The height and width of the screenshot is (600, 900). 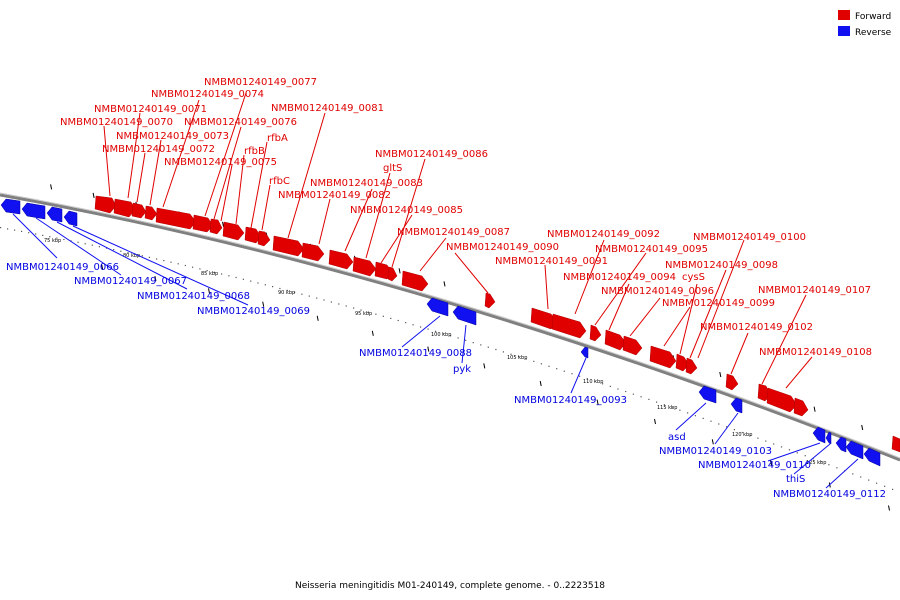 What do you see at coordinates (366, 183) in the screenshot?
I see `gene-label: NMBM01240149_0083` at bounding box center [366, 183].